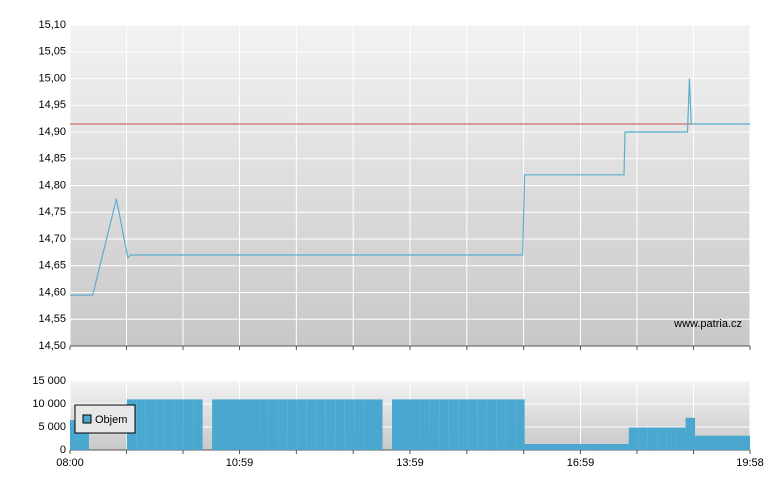 This screenshot has width=780, height=490. What do you see at coordinates (52, 212) in the screenshot?
I see `y-tick-label: 14,75` at bounding box center [52, 212].